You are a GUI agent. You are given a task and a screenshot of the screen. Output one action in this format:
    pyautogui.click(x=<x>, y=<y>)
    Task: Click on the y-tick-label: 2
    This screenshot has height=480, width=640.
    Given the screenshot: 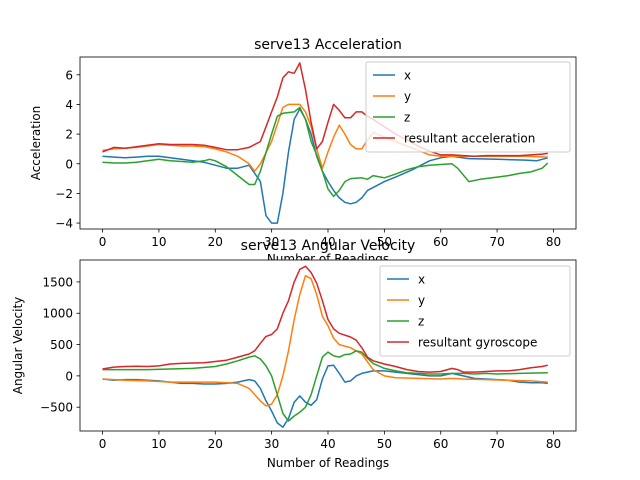 What is the action you would take?
    pyautogui.click(x=69, y=135)
    